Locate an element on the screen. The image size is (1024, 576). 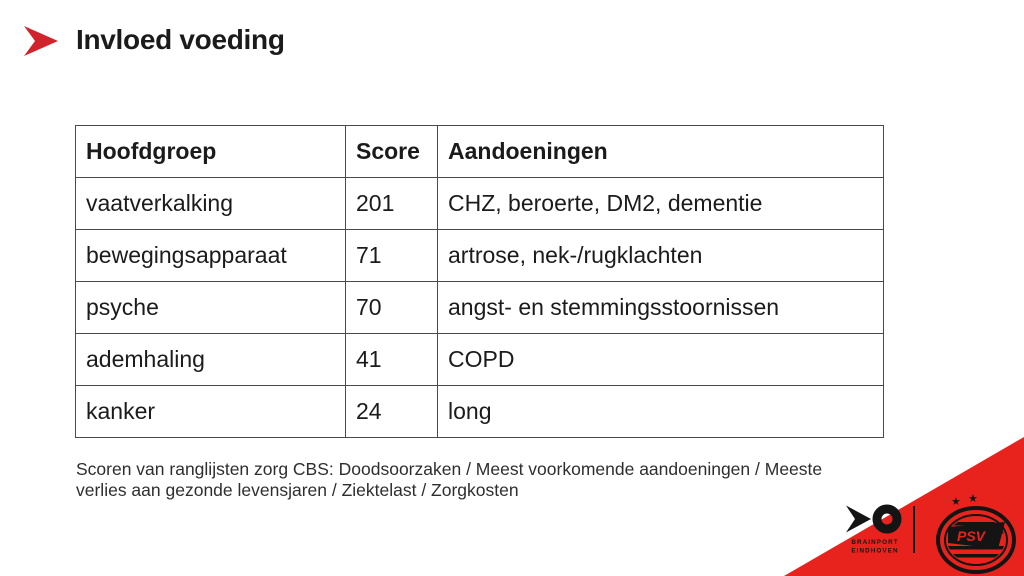
logo-divider is located at coordinates (914, 529).